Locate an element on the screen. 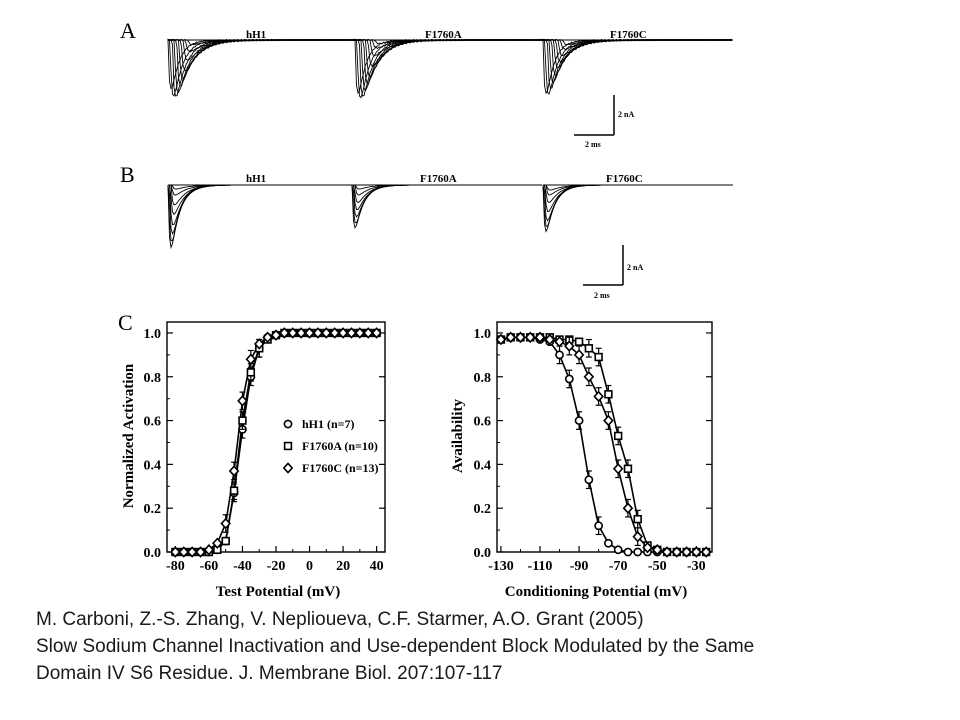  x-tick-label: -130 is located at coordinates (501, 566).